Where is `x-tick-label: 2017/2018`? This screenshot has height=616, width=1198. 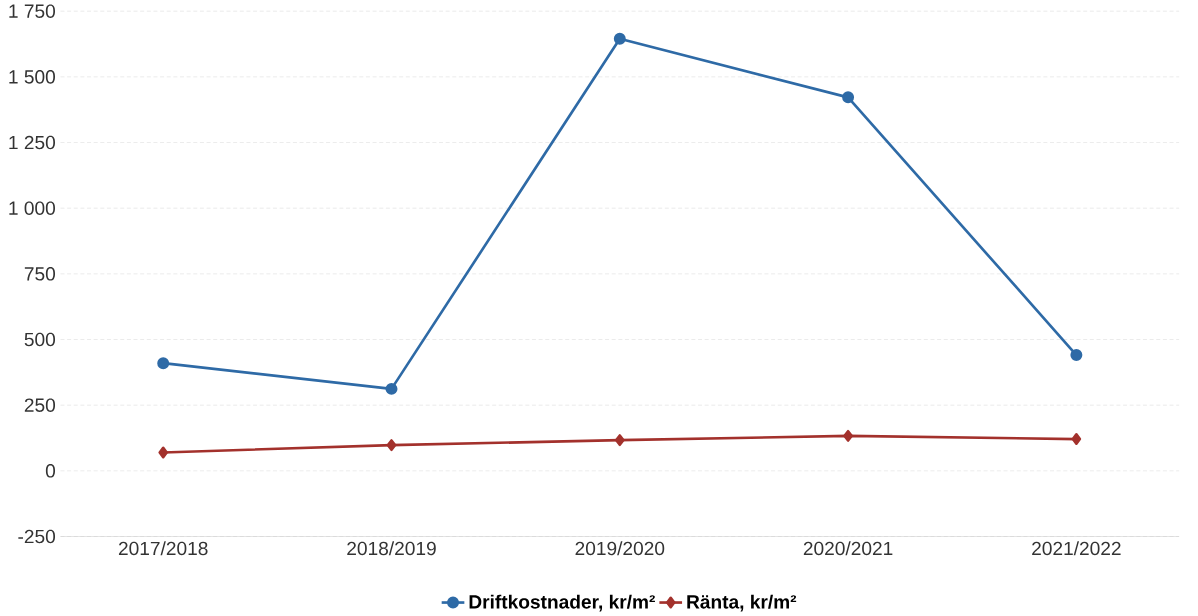
x-tick-label: 2017/2018 is located at coordinates (163, 548).